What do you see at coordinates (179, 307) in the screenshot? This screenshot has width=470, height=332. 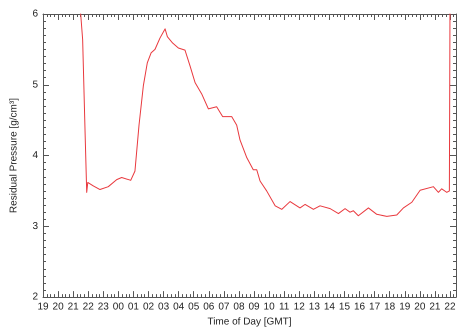 I see `x-tick-label: 04` at bounding box center [179, 307].